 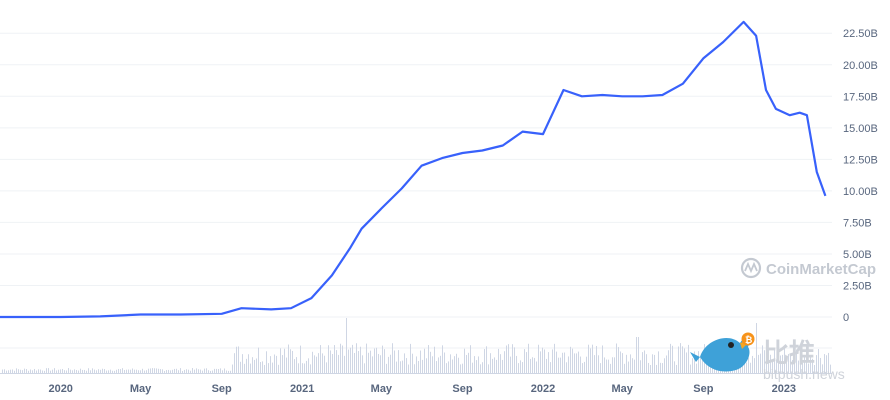 I want to click on y-tick-label: 15.00B, so click(x=860, y=129).